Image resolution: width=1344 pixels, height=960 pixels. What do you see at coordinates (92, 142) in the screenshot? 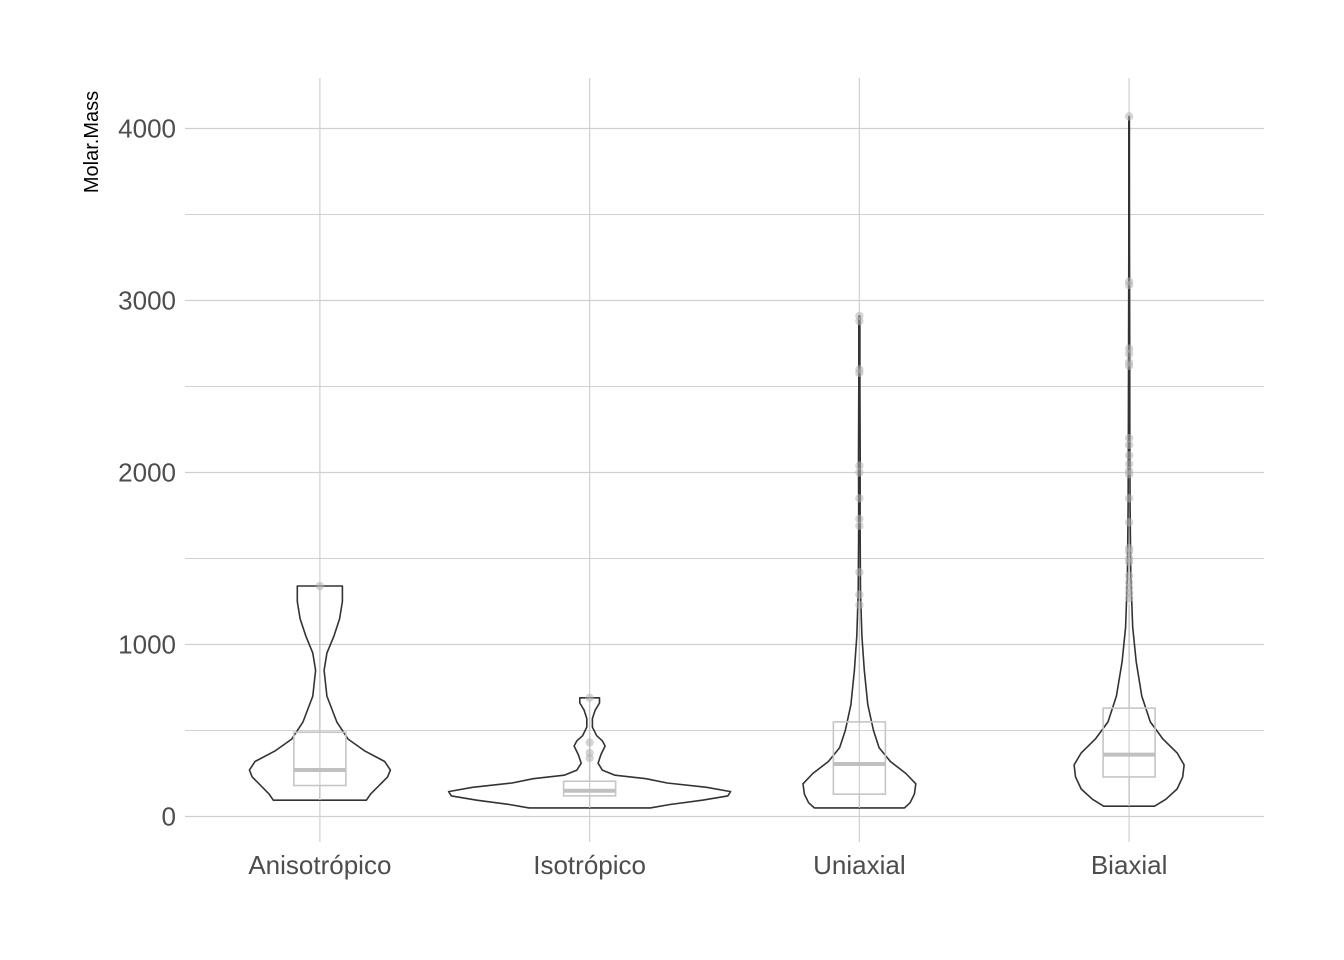
I see `y-axis-title: Molar.Mass` at bounding box center [92, 142].